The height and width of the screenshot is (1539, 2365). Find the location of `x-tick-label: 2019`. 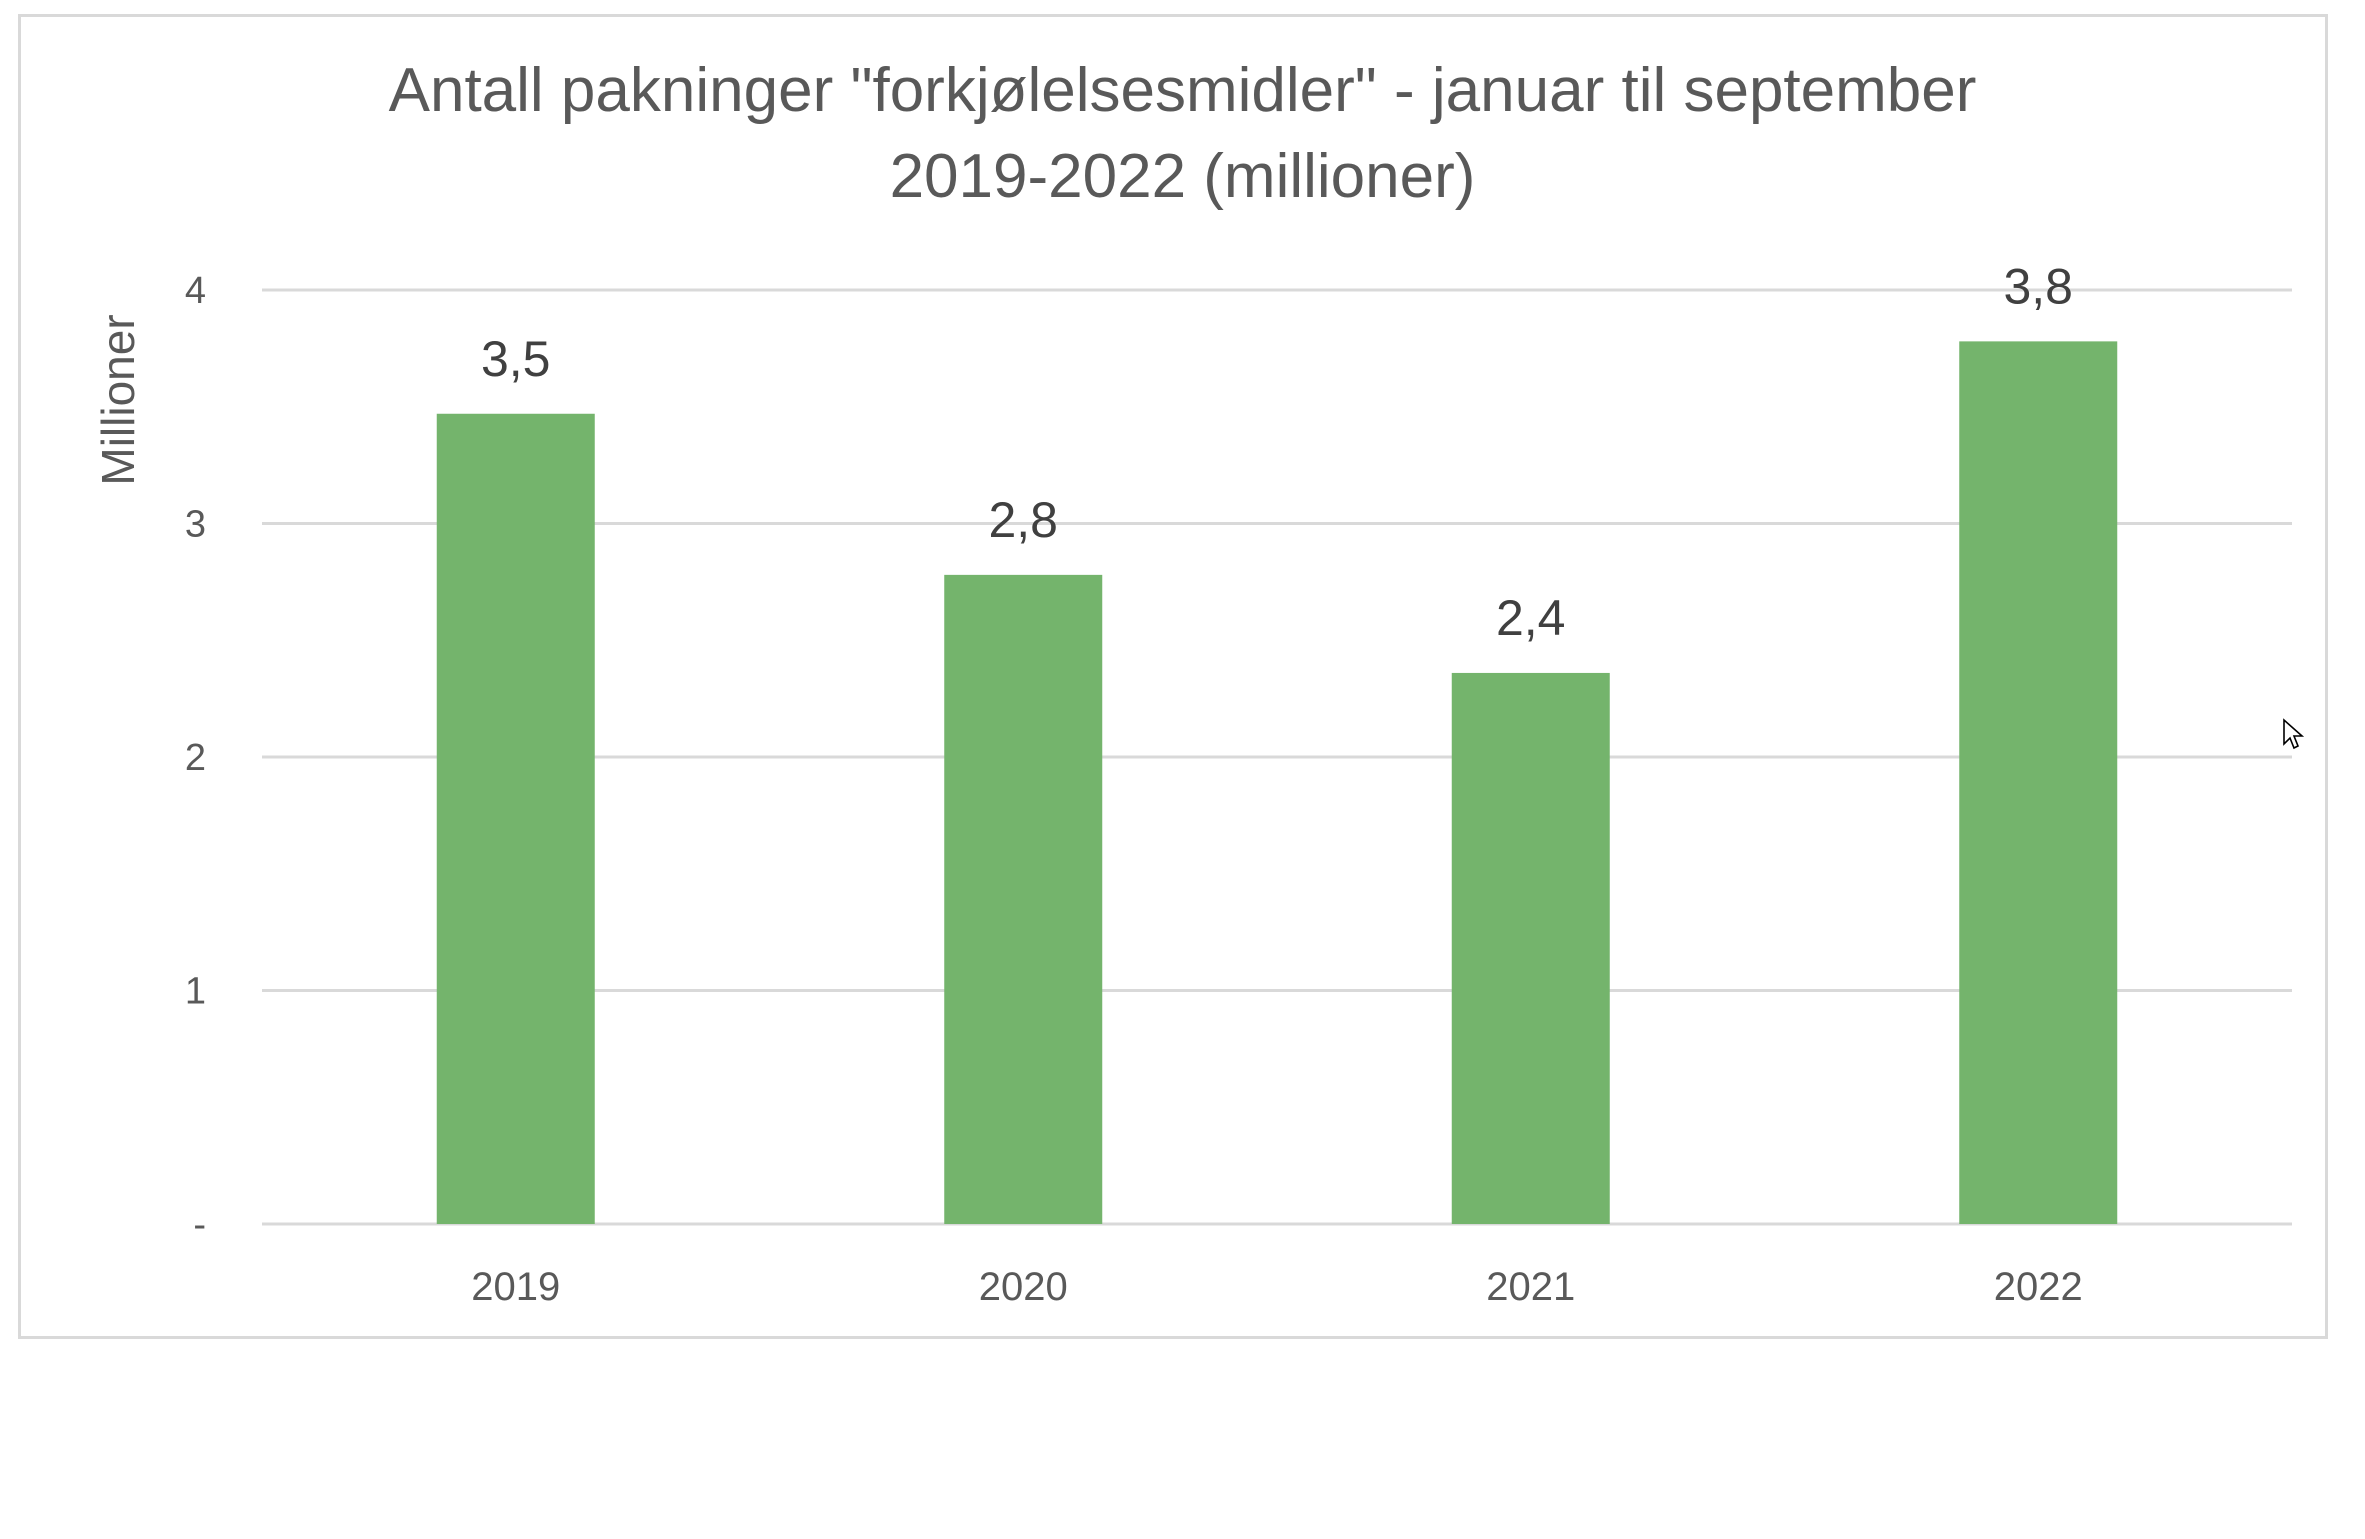

x-tick-label: 2019 is located at coordinates (515, 1287).